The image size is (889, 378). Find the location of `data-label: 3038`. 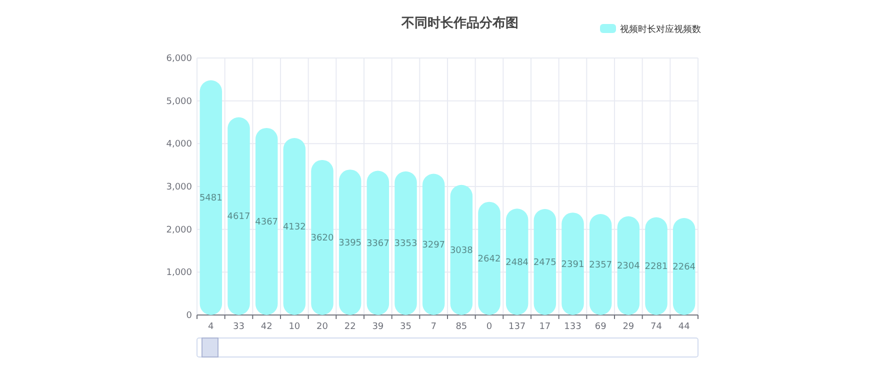

data-label: 3038 is located at coordinates (462, 251).